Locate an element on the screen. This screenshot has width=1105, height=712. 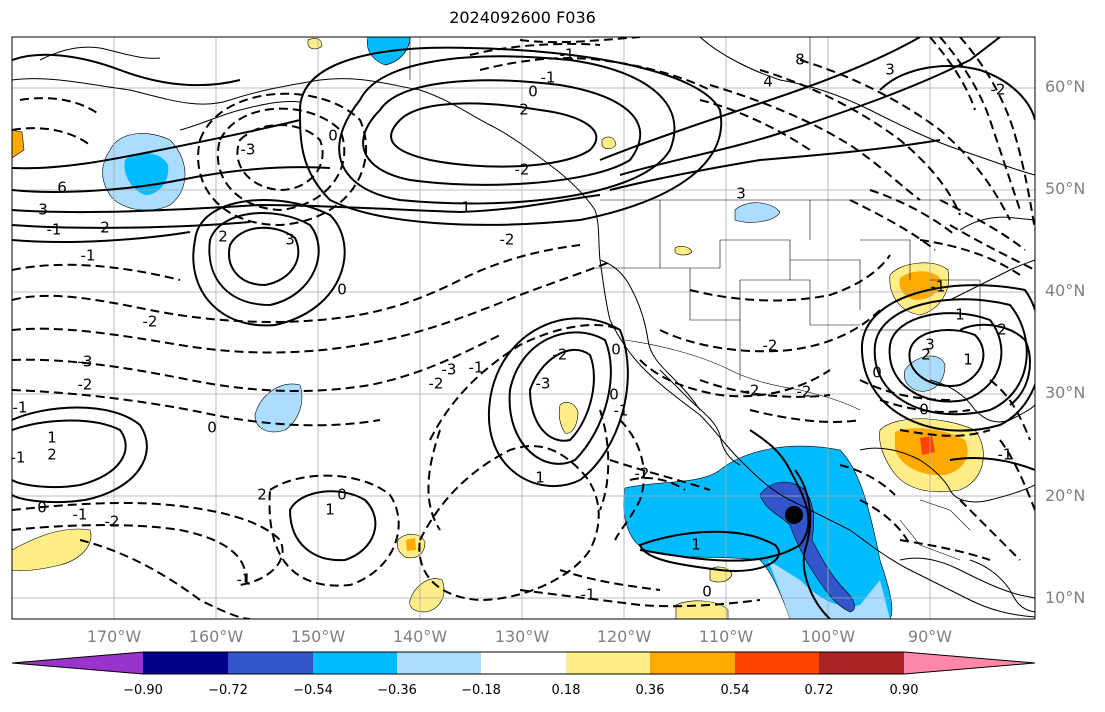
positive-region-hudson is located at coordinates (609, 143).